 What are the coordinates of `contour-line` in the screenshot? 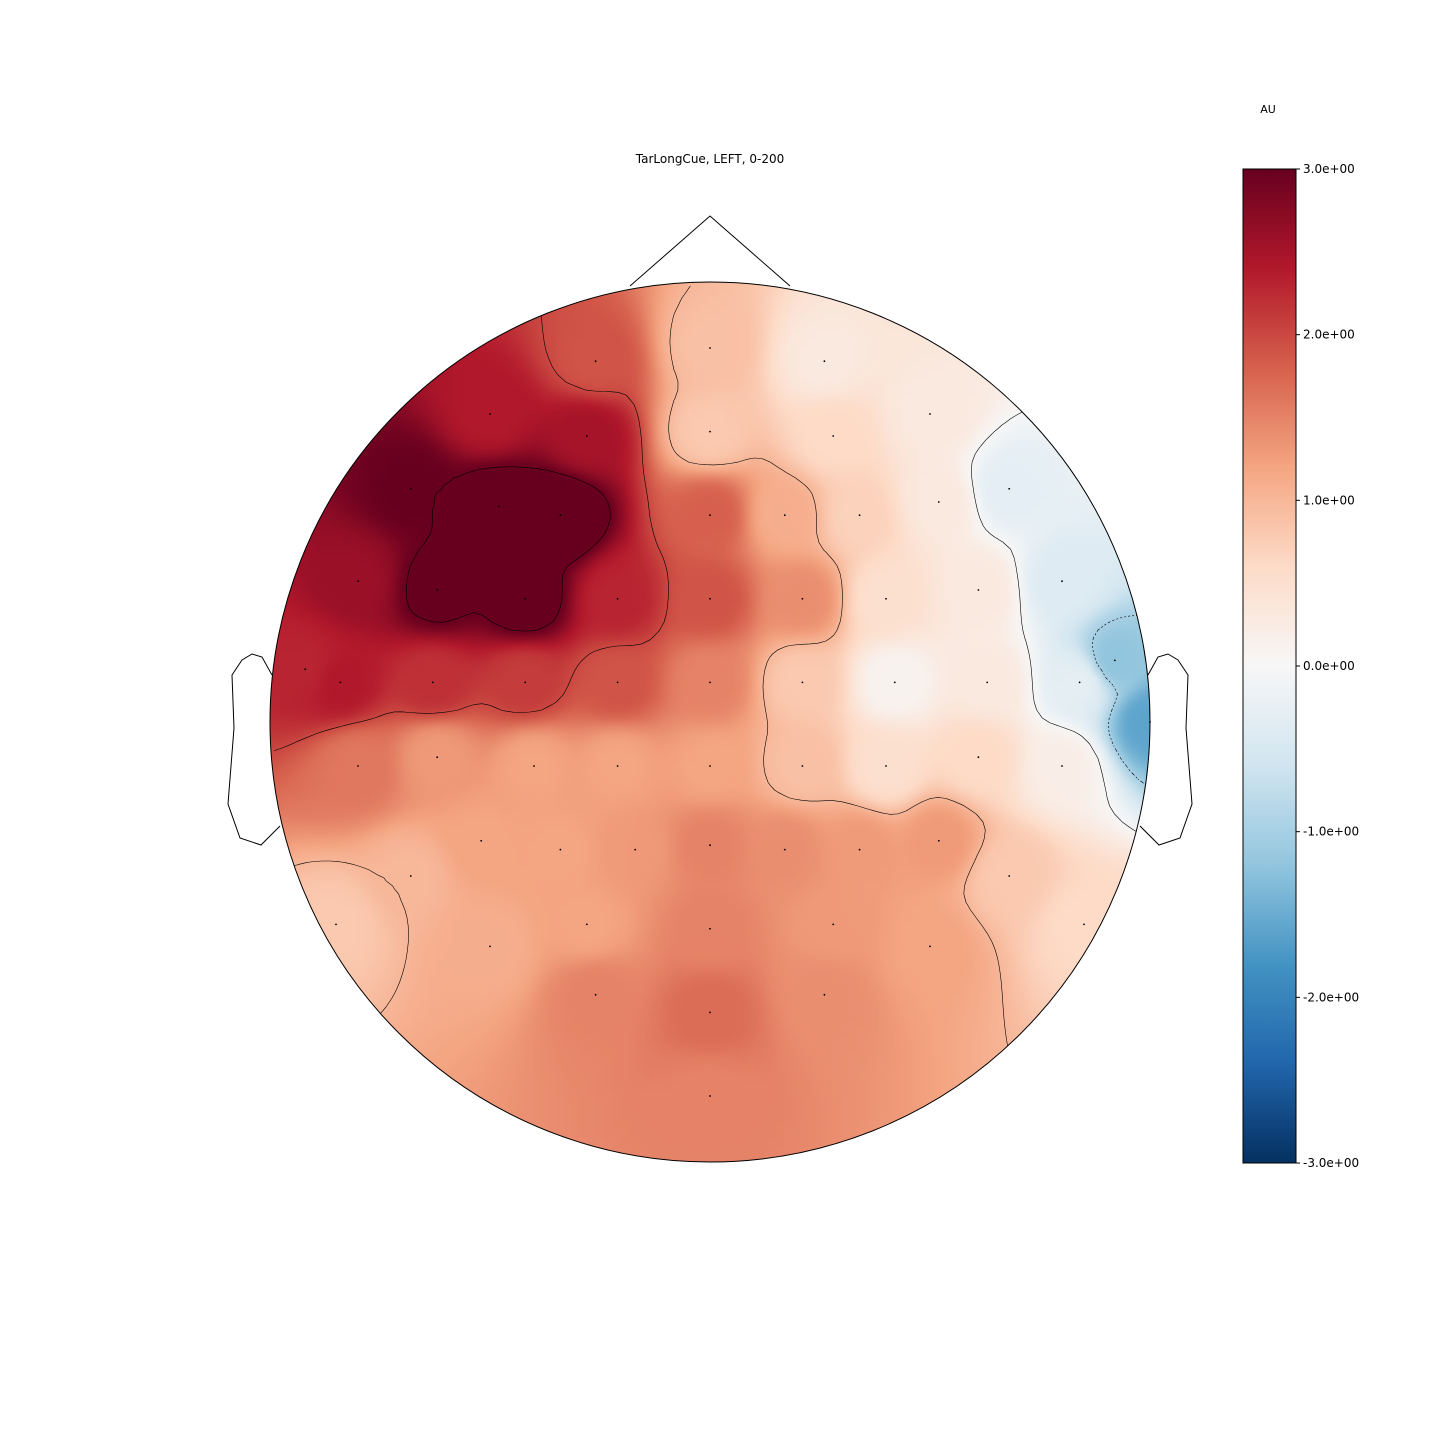 It's located at (508, 549).